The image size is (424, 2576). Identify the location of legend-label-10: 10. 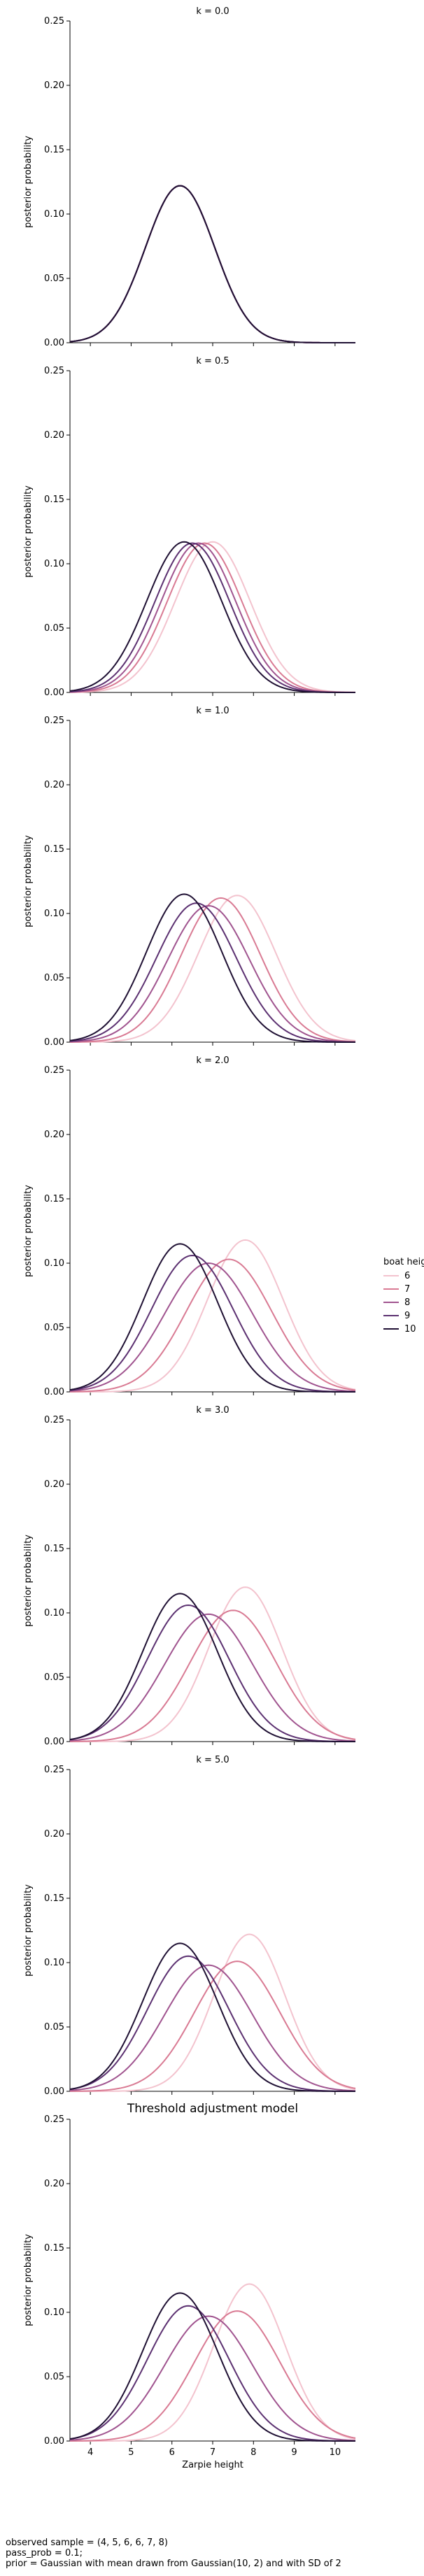
(410, 1329).